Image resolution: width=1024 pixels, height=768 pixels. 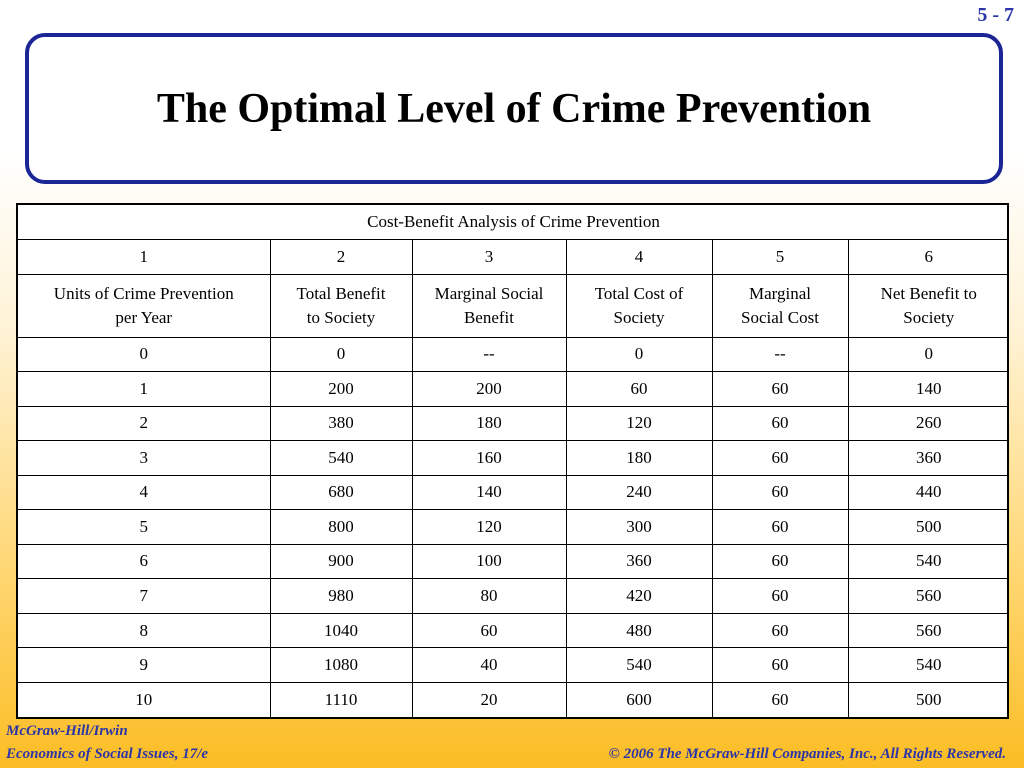 What do you see at coordinates (639, 699) in the screenshot?
I see `table-cell: 600` at bounding box center [639, 699].